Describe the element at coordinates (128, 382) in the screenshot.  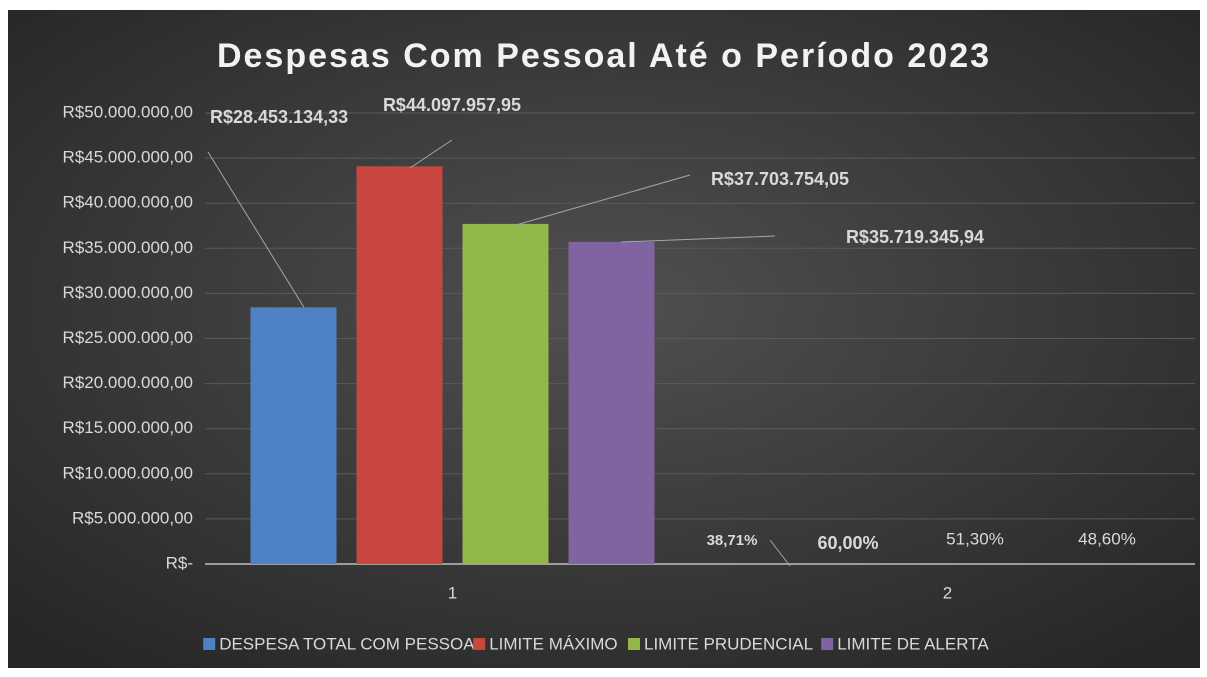
I see `y-tick-label: R$20.000.000,00` at that location.